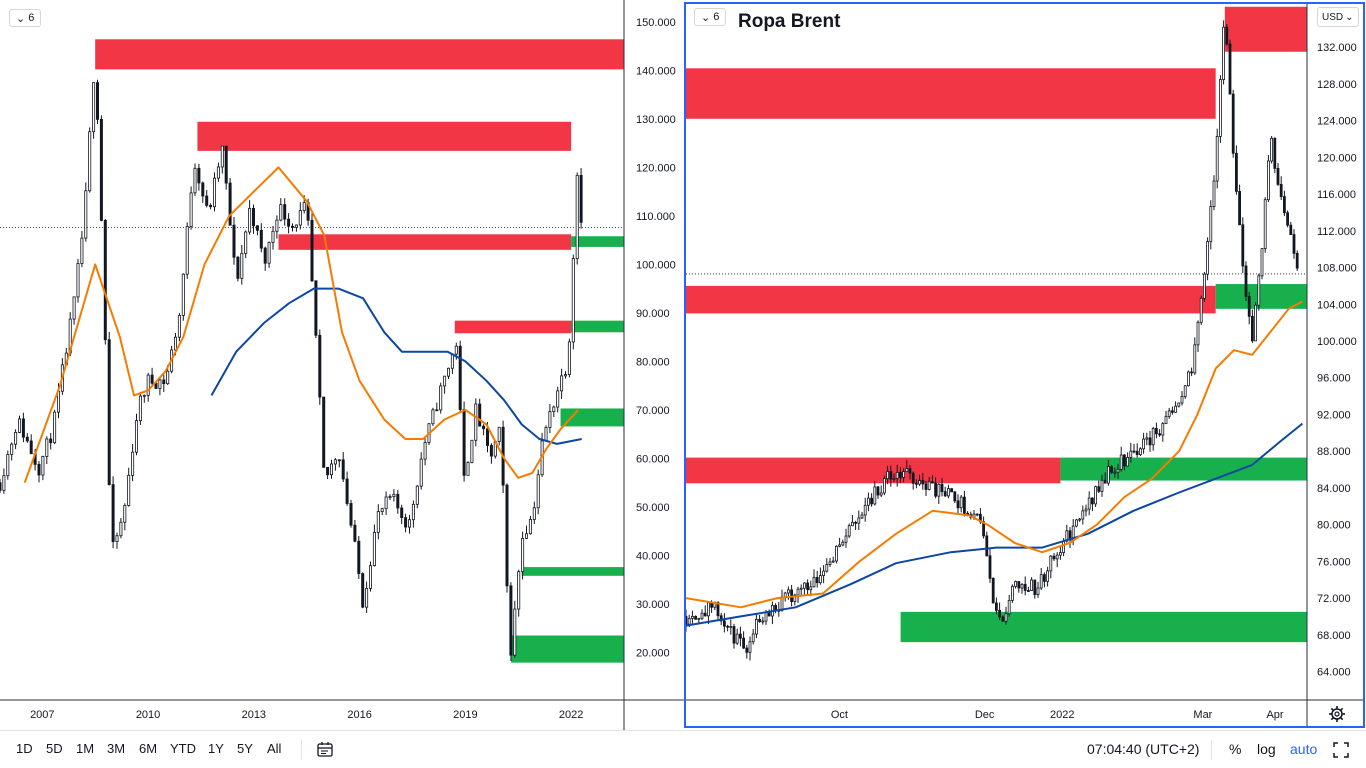 The image size is (1366, 768). I want to click on range-5d-button: 5D, so click(54, 748).